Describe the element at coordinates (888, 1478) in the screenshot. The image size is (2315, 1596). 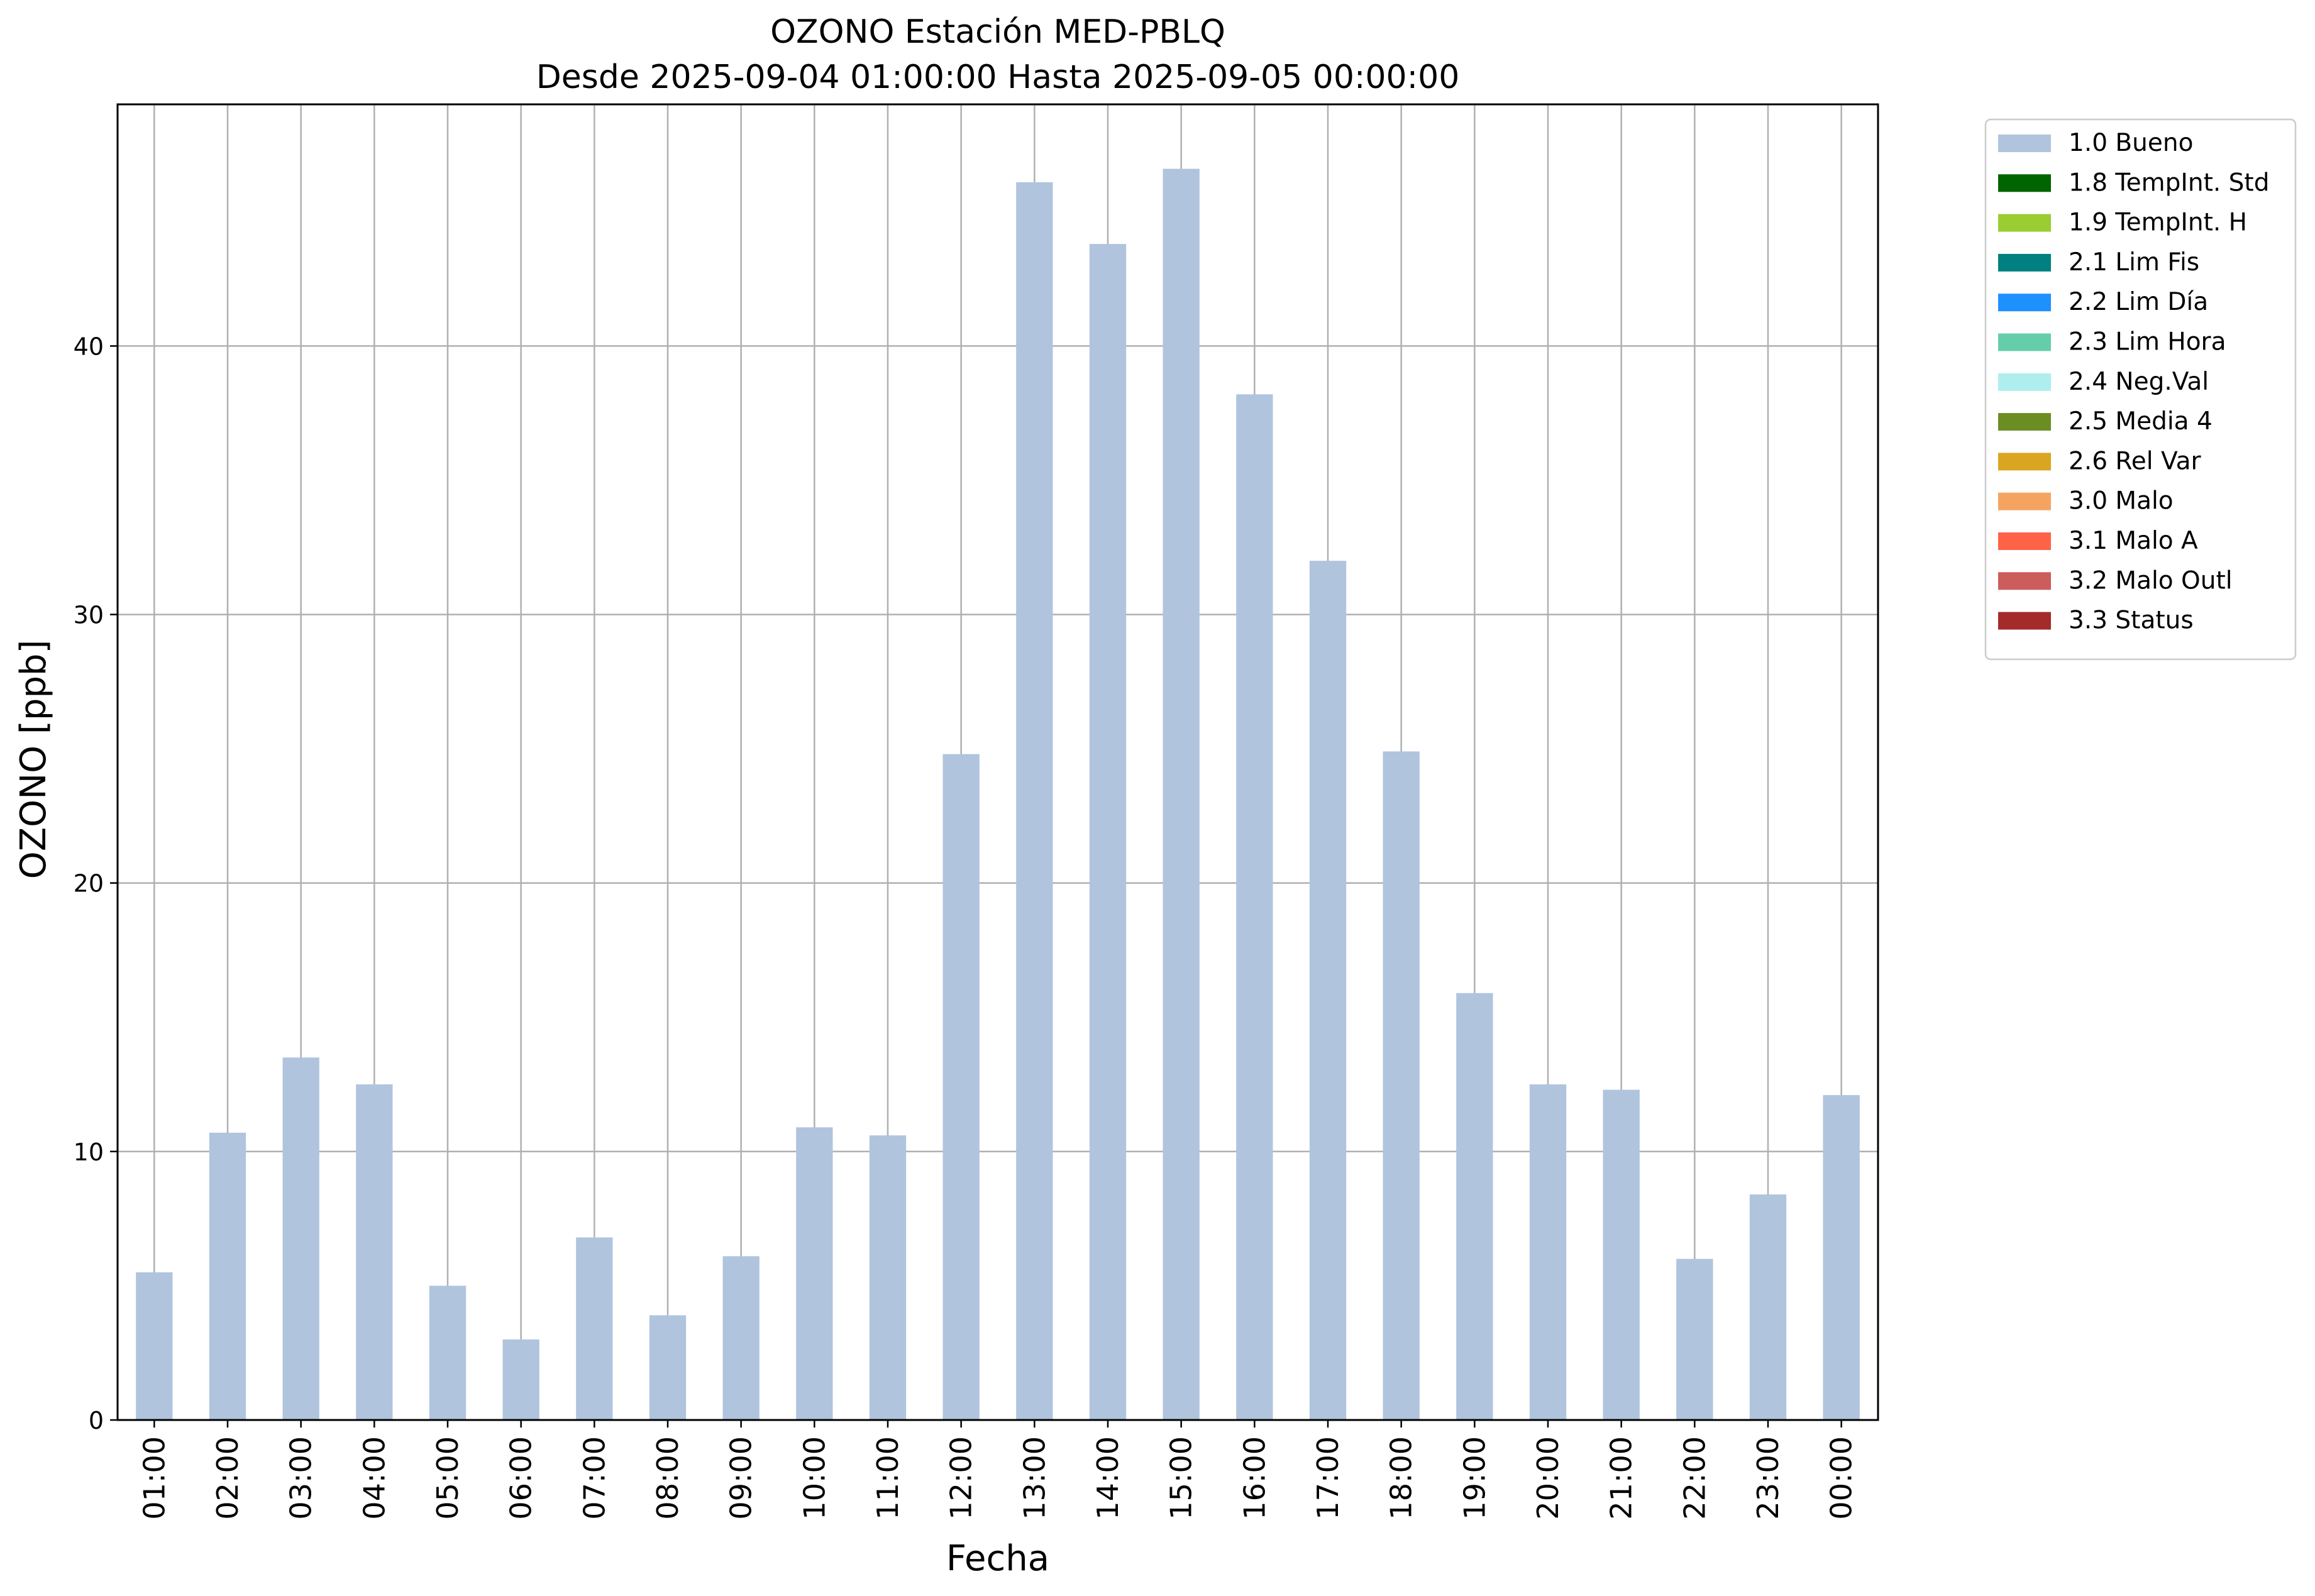
I see `x-tick-label: 11:00` at that location.